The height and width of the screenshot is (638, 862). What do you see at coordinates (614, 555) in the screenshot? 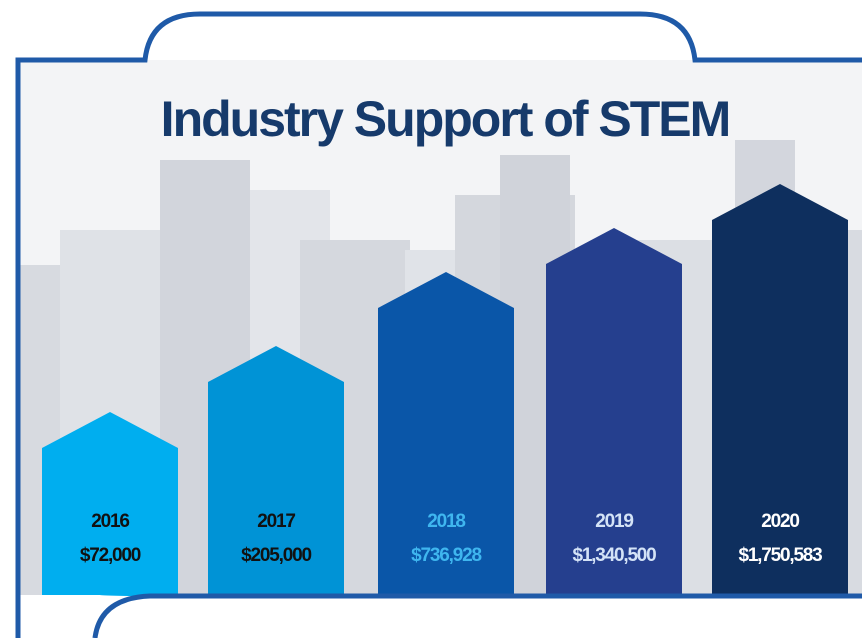
I see `bar-amount: $1,340,500` at bounding box center [614, 555].